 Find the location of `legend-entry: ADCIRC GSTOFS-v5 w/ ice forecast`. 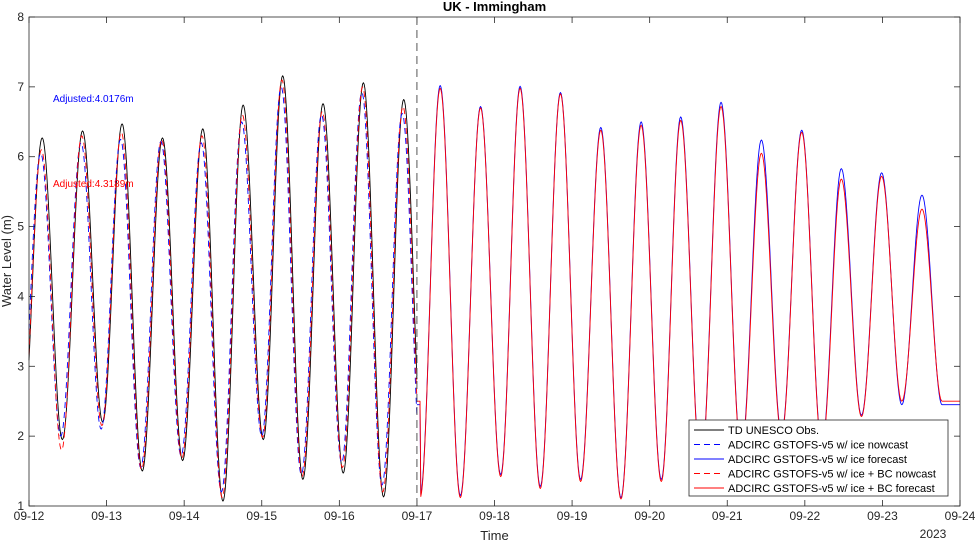

legend-entry: ADCIRC GSTOFS-v5 w/ ice forecast is located at coordinates (817, 460).